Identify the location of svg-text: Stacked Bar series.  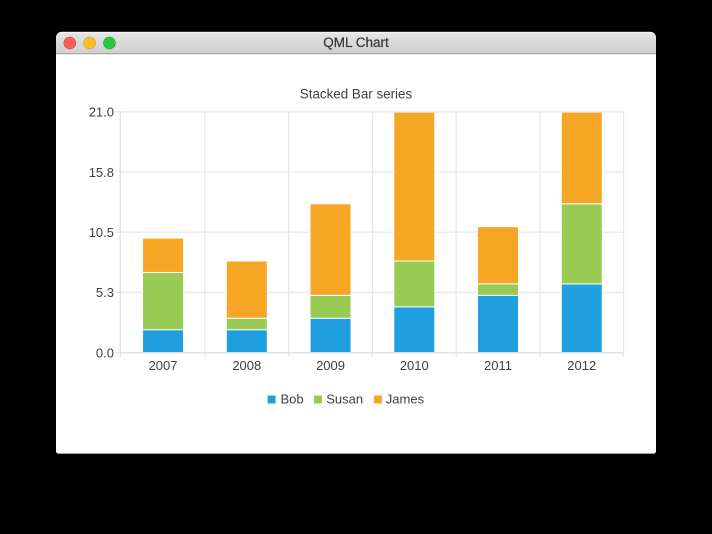
(356, 94).